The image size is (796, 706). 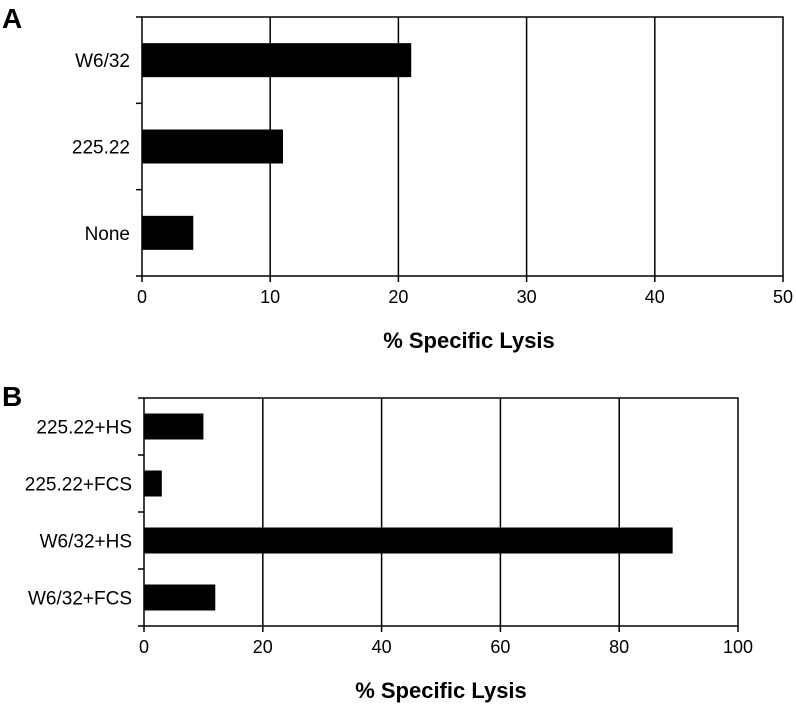 I want to click on panel-a-x-tick-label: 50, so click(x=783, y=297).